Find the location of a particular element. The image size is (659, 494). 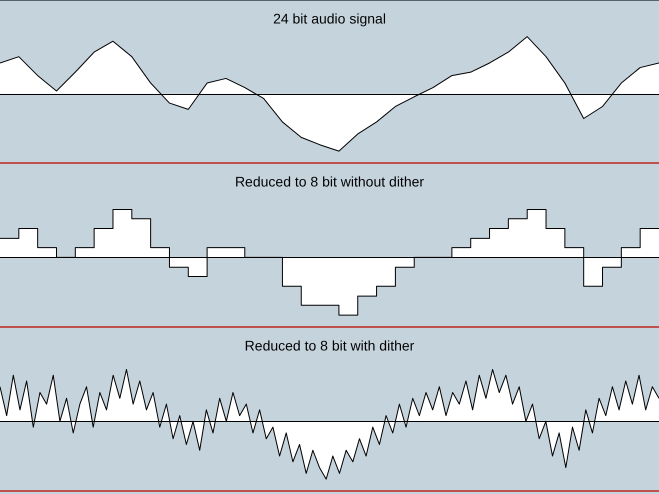

chart-title: Reduced to 8 bit with dither is located at coordinates (329, 345).